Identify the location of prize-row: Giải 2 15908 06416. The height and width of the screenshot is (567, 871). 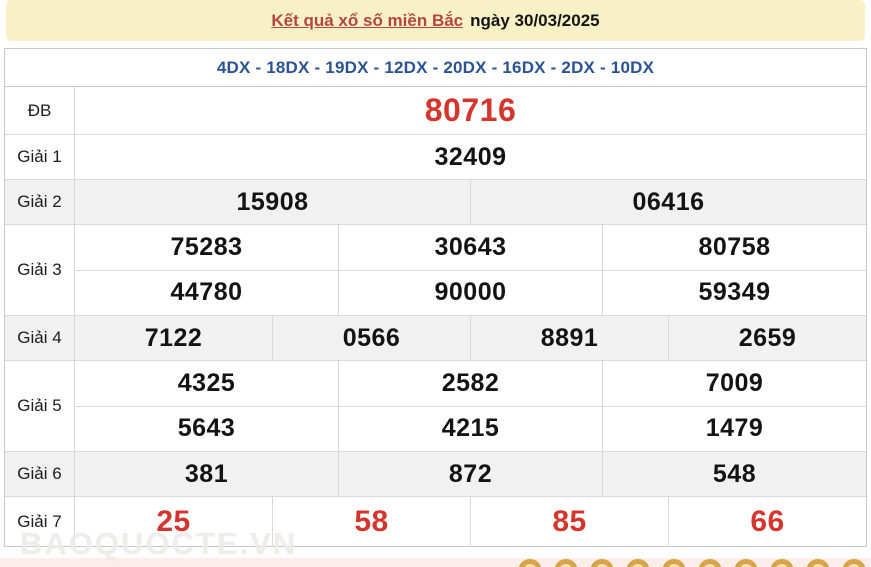
(435, 202).